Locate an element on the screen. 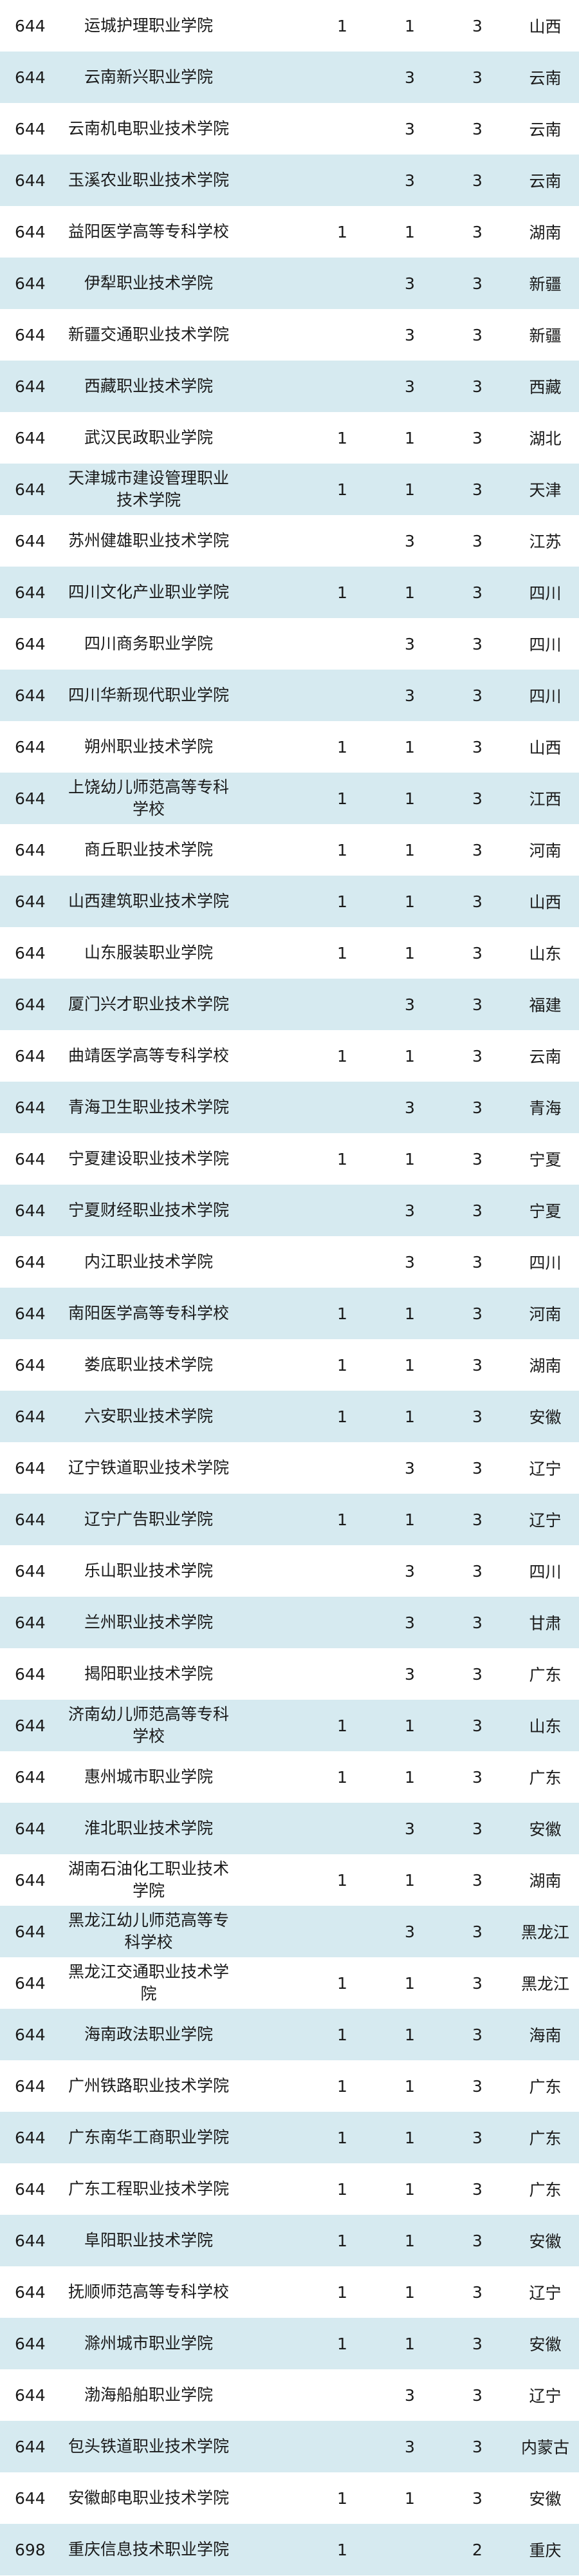  table-row: 644 山西建筑职业技术学院 1 1 3 山西 is located at coordinates (289, 901).